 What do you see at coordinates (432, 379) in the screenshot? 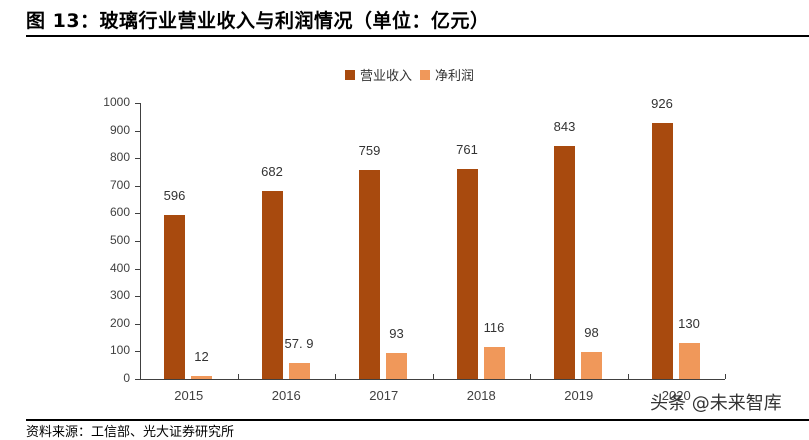
I see `x-axis` at bounding box center [432, 379].